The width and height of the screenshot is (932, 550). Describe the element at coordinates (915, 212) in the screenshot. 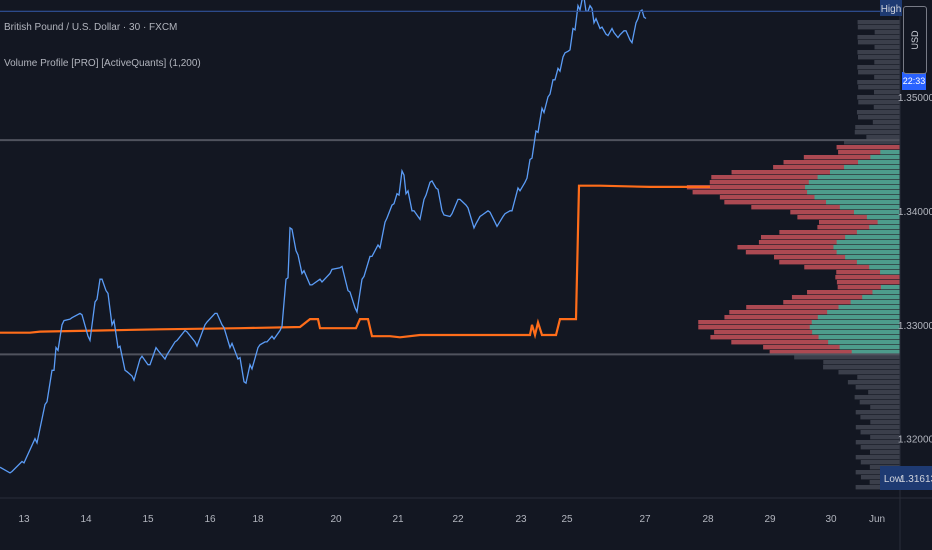

I see `y-tick-label: 1.34000` at that location.